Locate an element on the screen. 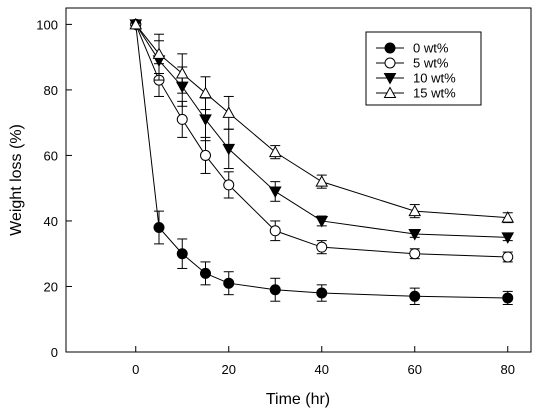 The width and height of the screenshot is (550, 418). legend-item: 5 wt% is located at coordinates (412, 63).